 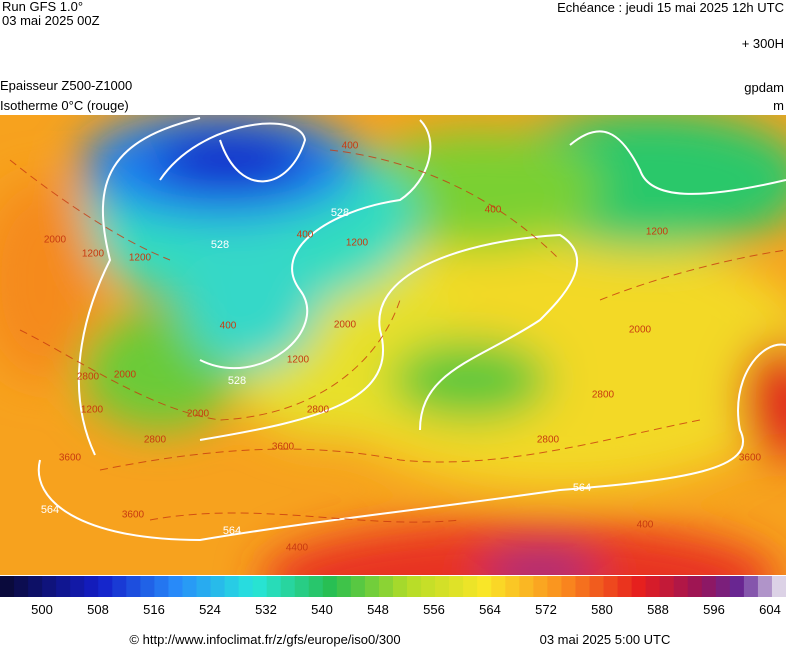 I want to click on run-date: 03 mai 2025 00Z, so click(x=51, y=20).